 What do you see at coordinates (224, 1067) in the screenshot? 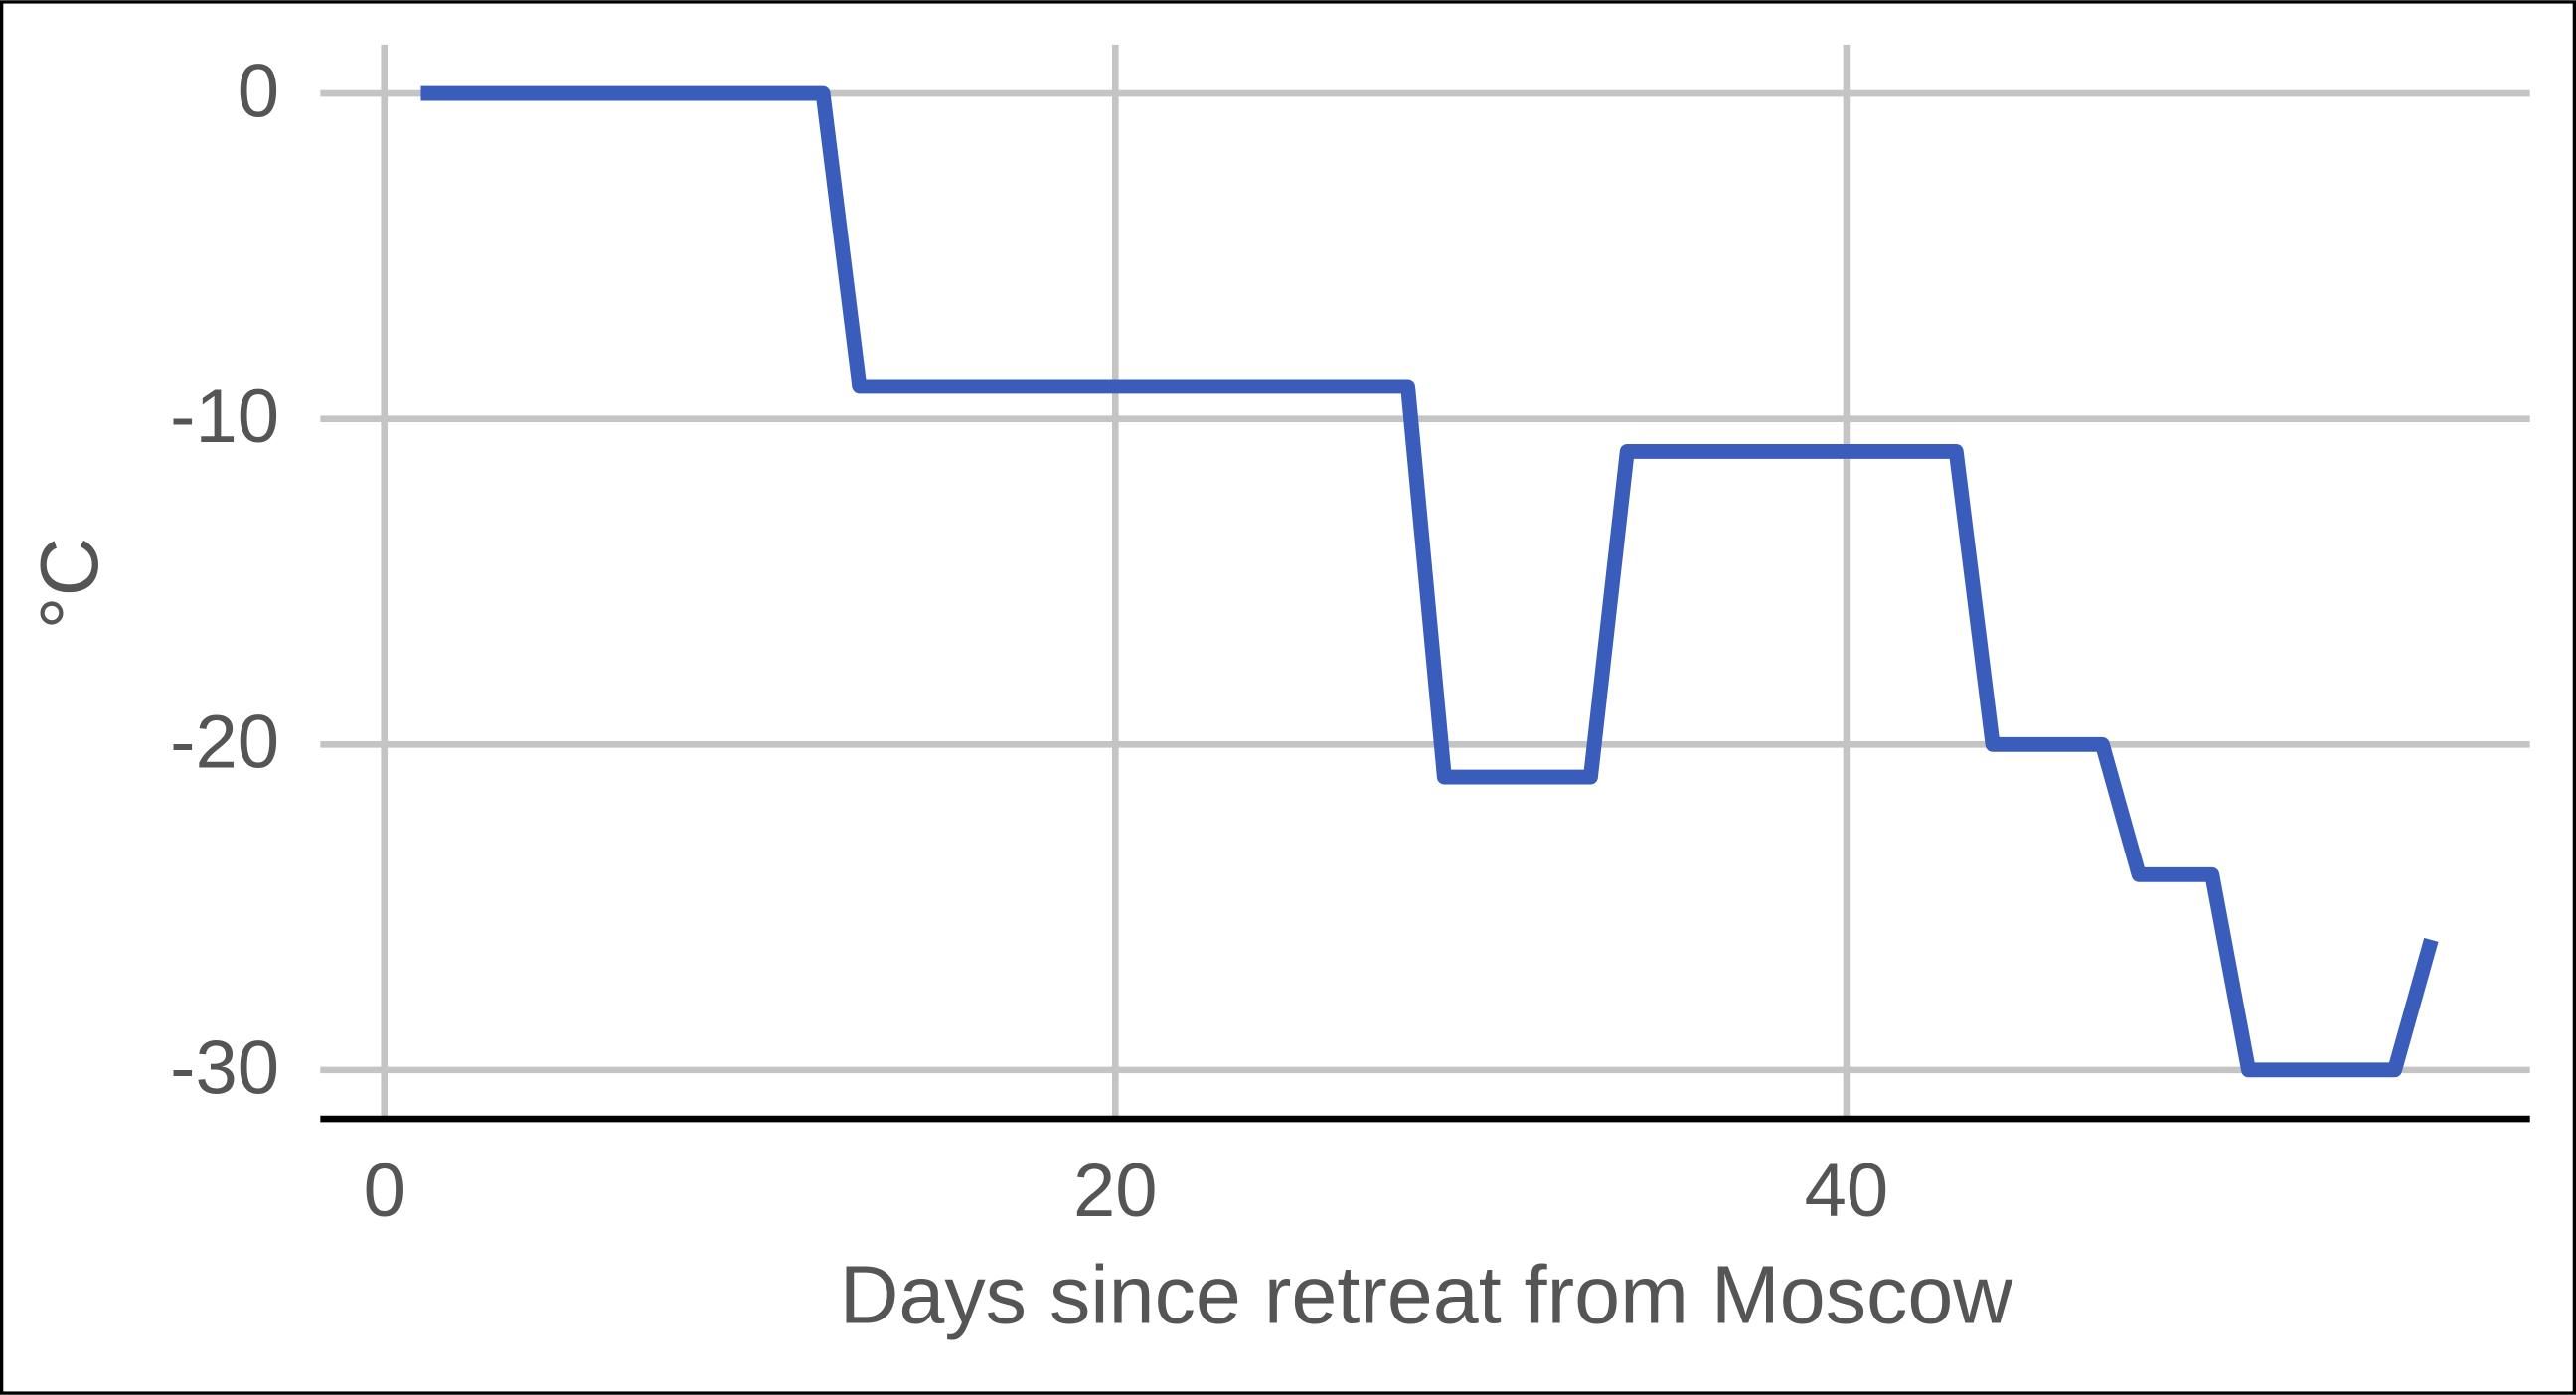
I see `y-tick-label: -30` at bounding box center [224, 1067].